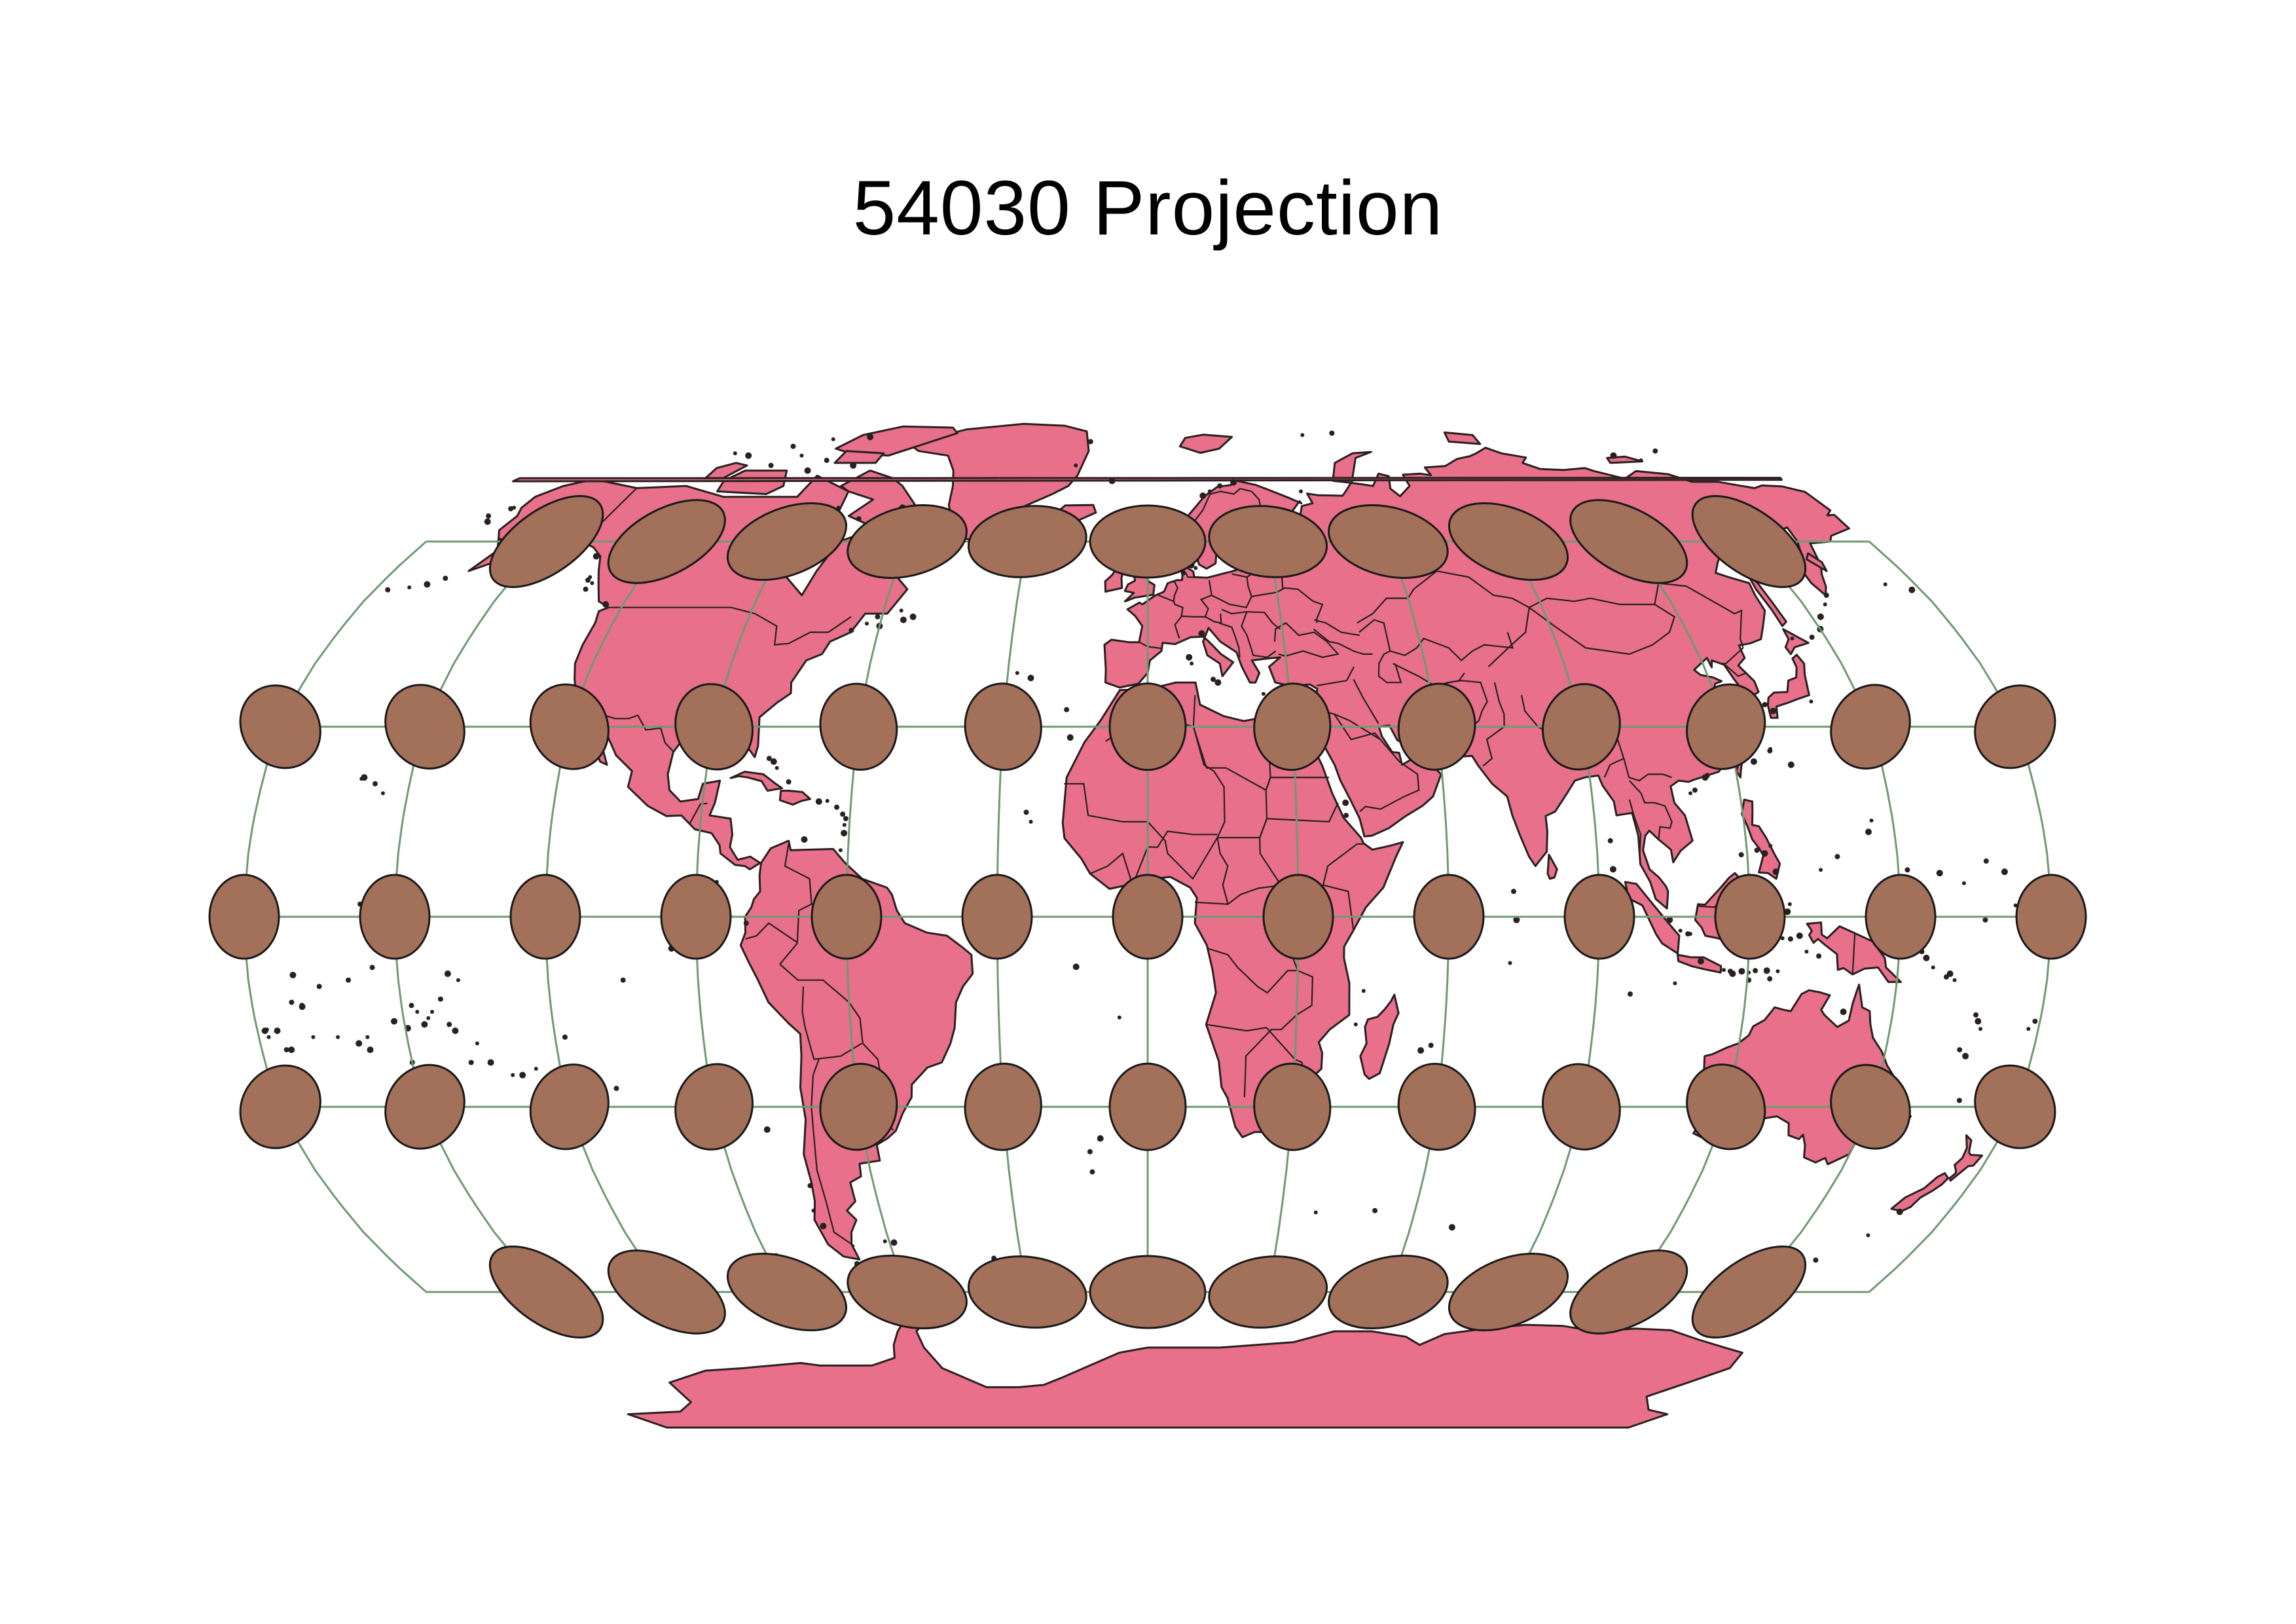  What do you see at coordinates (1377, 763) in the screenshot?
I see `border-arabia` at bounding box center [1377, 763].